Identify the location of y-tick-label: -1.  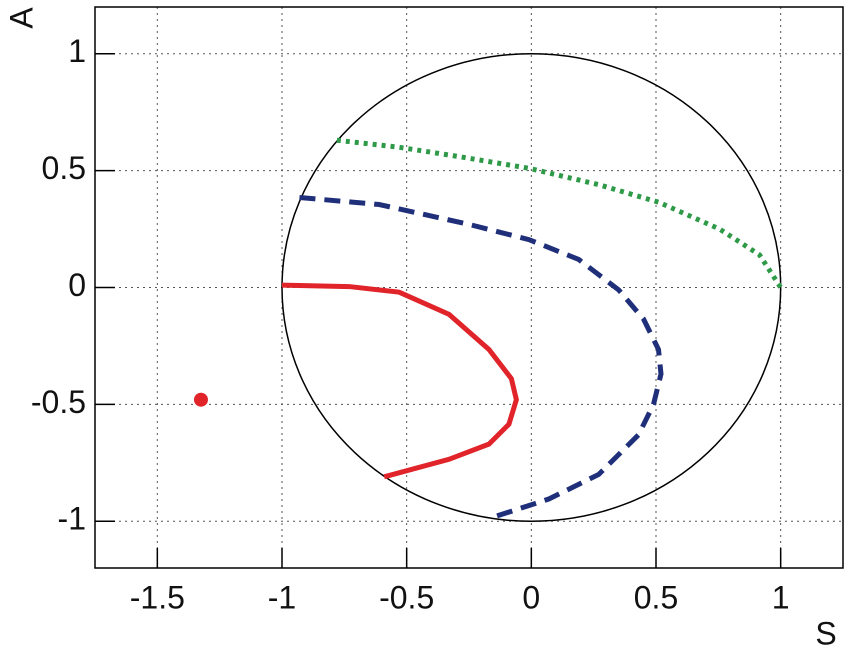
(72, 519).